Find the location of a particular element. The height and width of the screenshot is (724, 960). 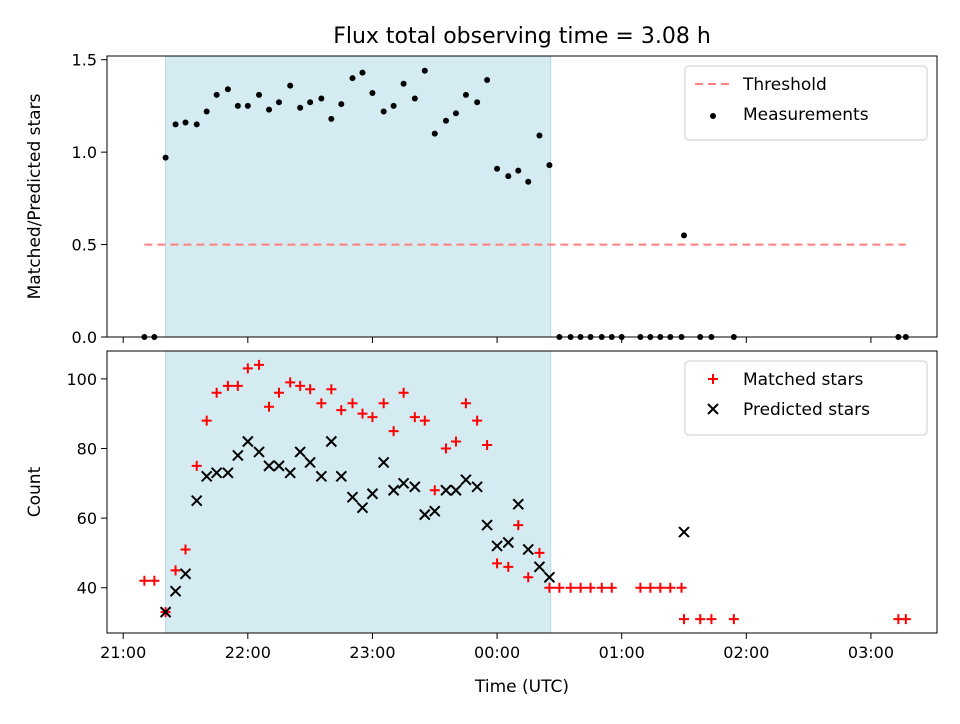

x-tick-label: 23:00 is located at coordinates (372, 652).